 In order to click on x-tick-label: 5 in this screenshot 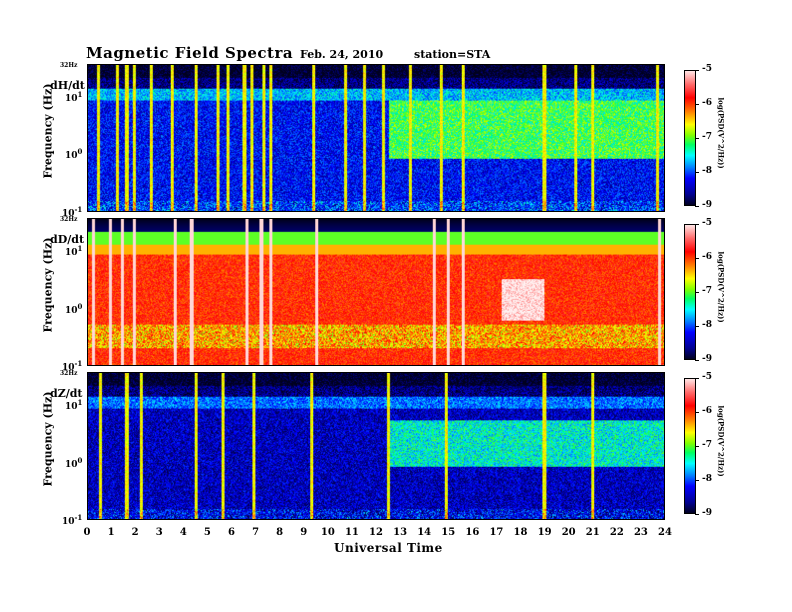, I will do `click(207, 532)`.